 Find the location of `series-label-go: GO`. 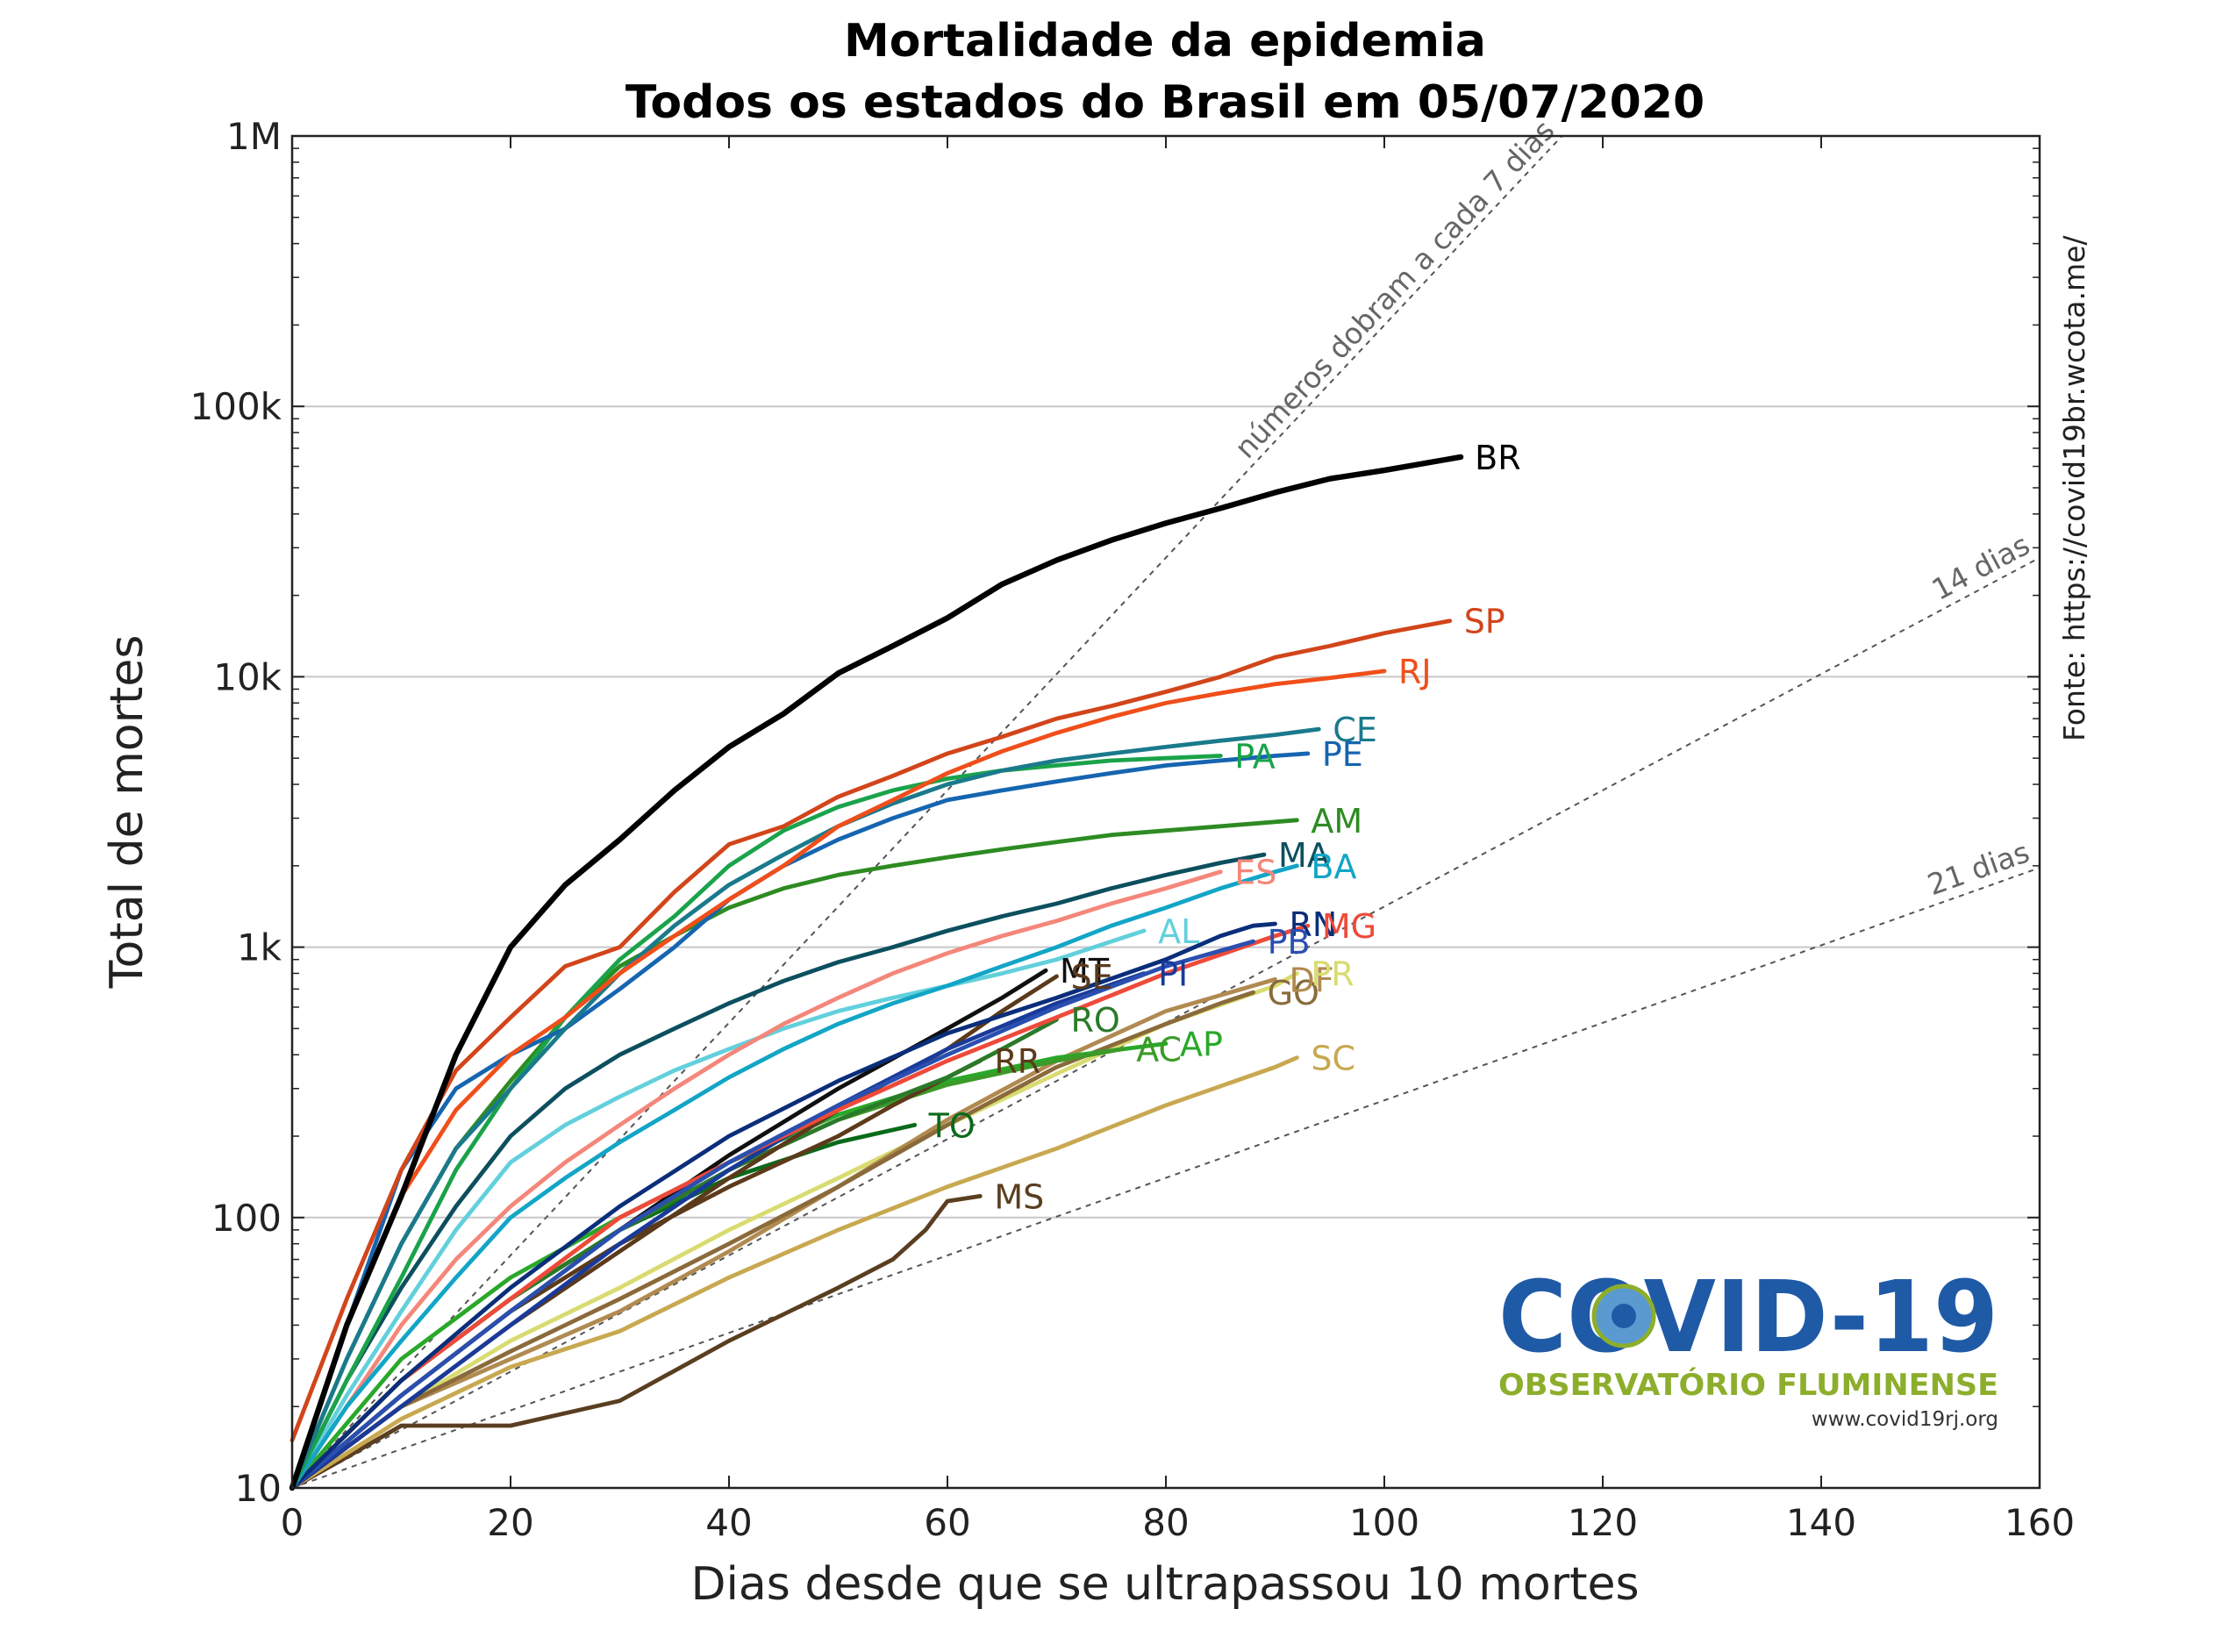

series-label-go: GO is located at coordinates (1293, 993).